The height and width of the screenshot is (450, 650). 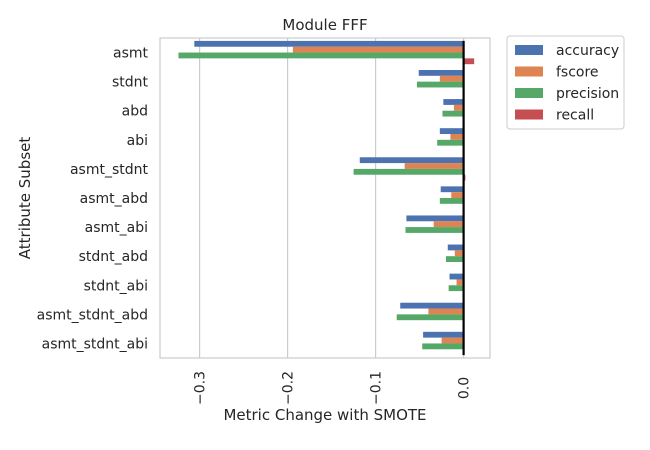 What do you see at coordinates (587, 51) in the screenshot?
I see `legend-label-accuracy: accuracy` at bounding box center [587, 51].